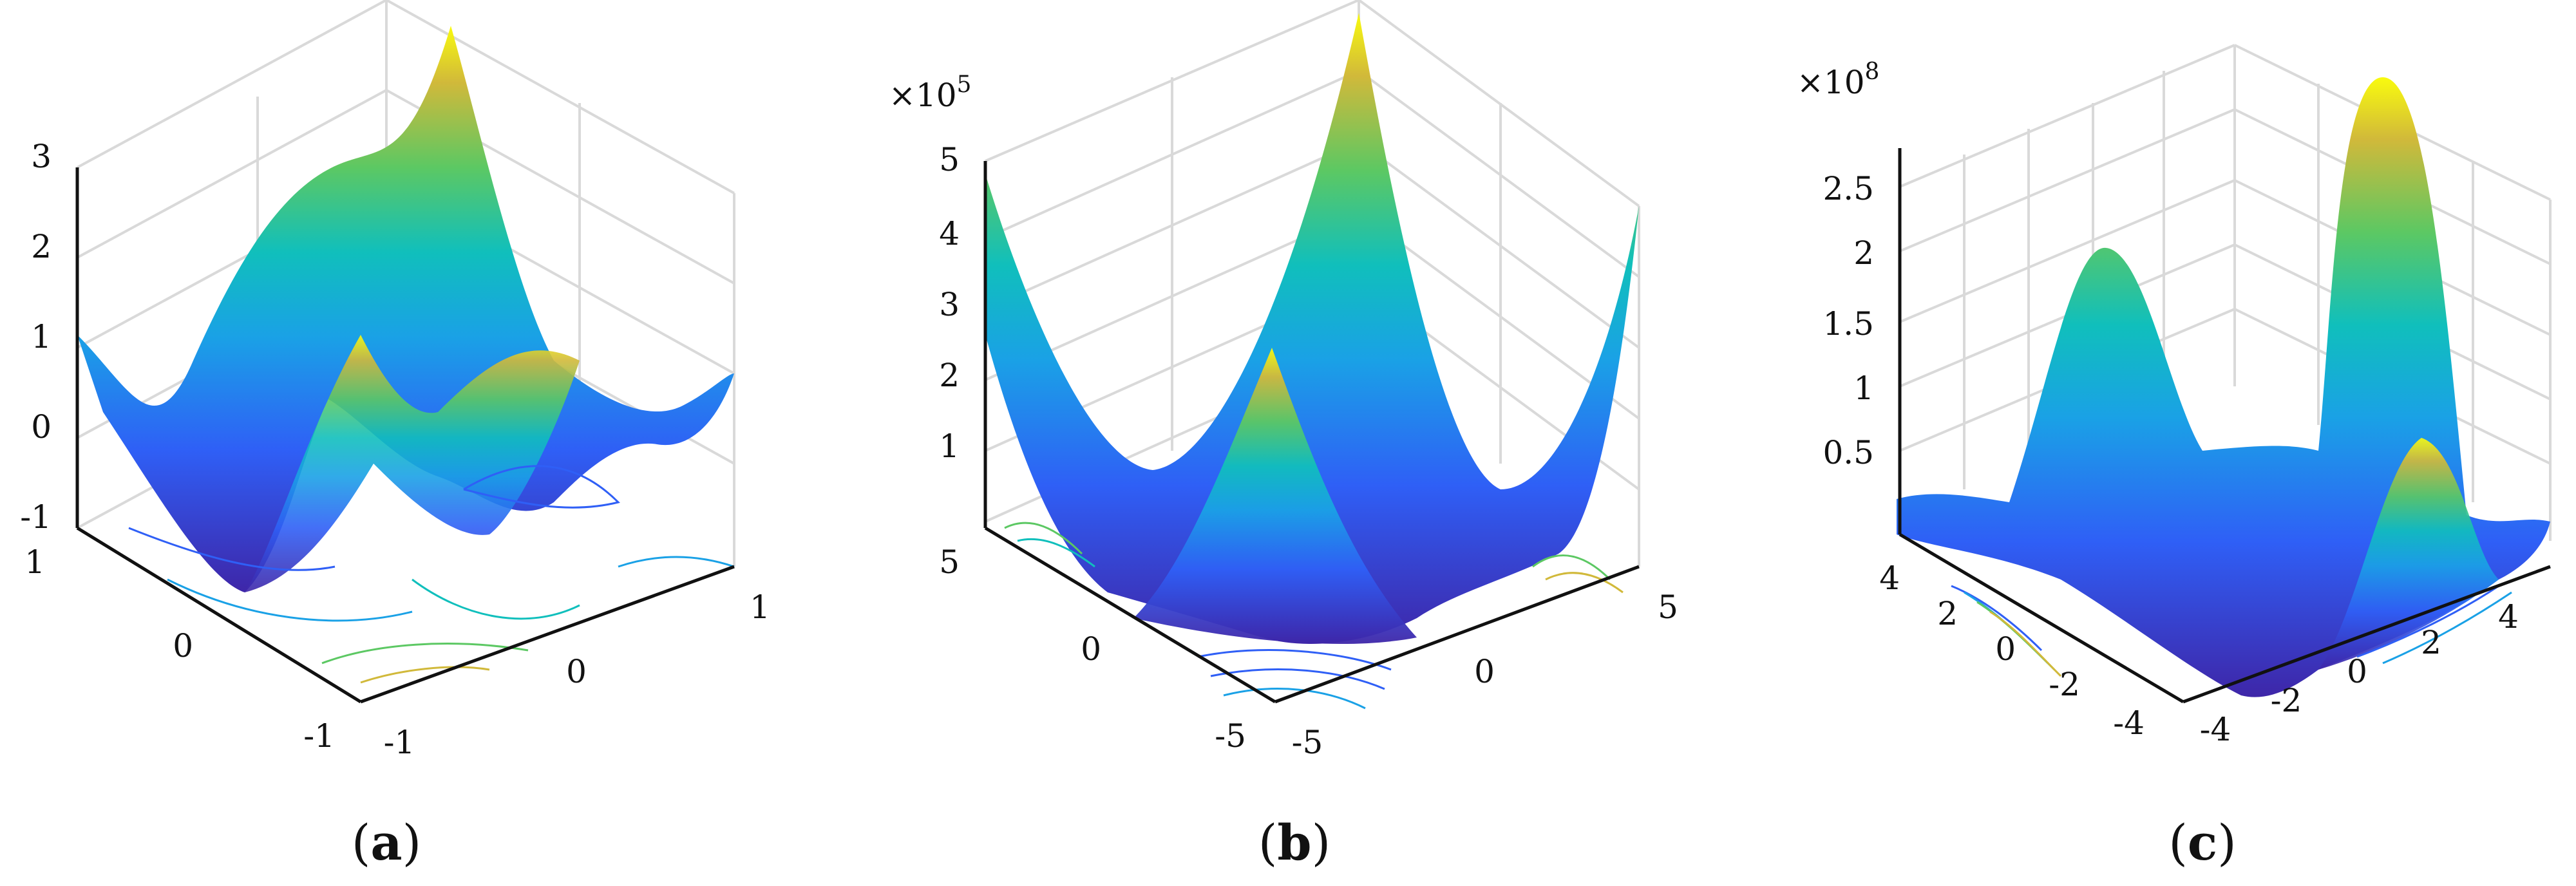  Describe the element at coordinates (1838, 80) in the screenshot. I see `panel-c-z-multiplier: ×10⁸` at that location.